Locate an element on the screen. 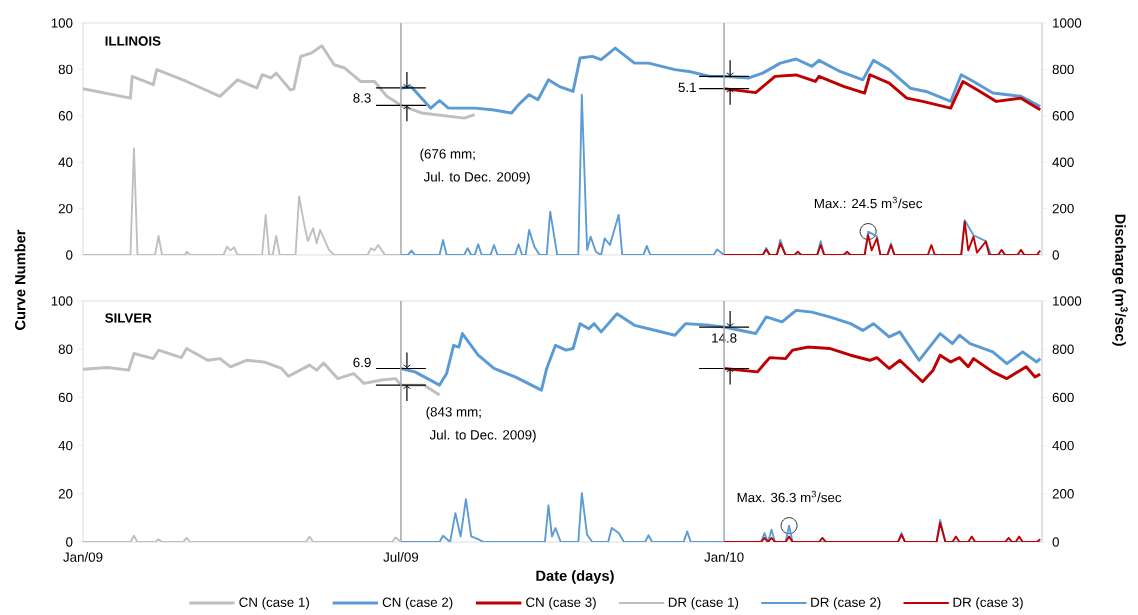 The image size is (1138, 615). legend-label: CN (case 2) is located at coordinates (417, 603).